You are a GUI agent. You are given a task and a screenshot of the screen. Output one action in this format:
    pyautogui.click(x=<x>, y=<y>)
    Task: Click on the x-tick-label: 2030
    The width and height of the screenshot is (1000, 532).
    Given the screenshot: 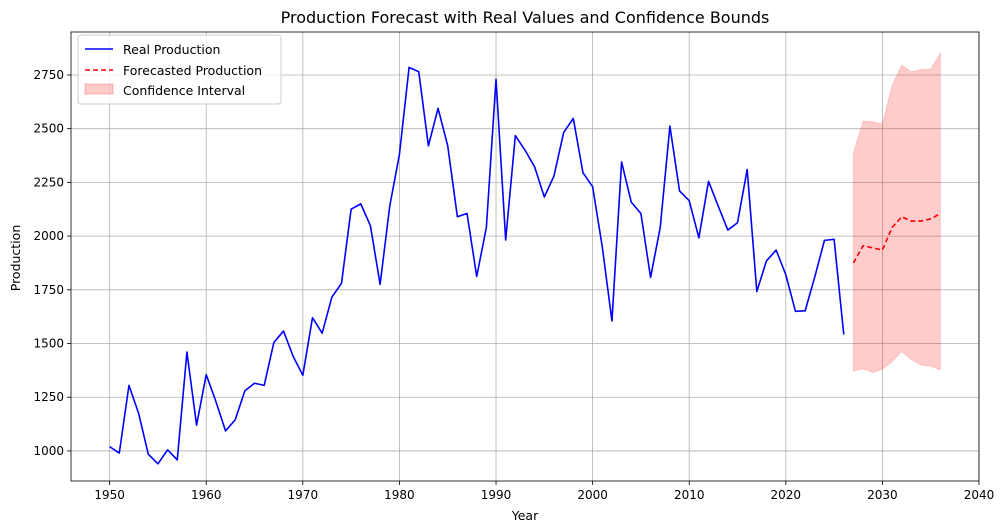 What is the action you would take?
    pyautogui.click(x=882, y=495)
    